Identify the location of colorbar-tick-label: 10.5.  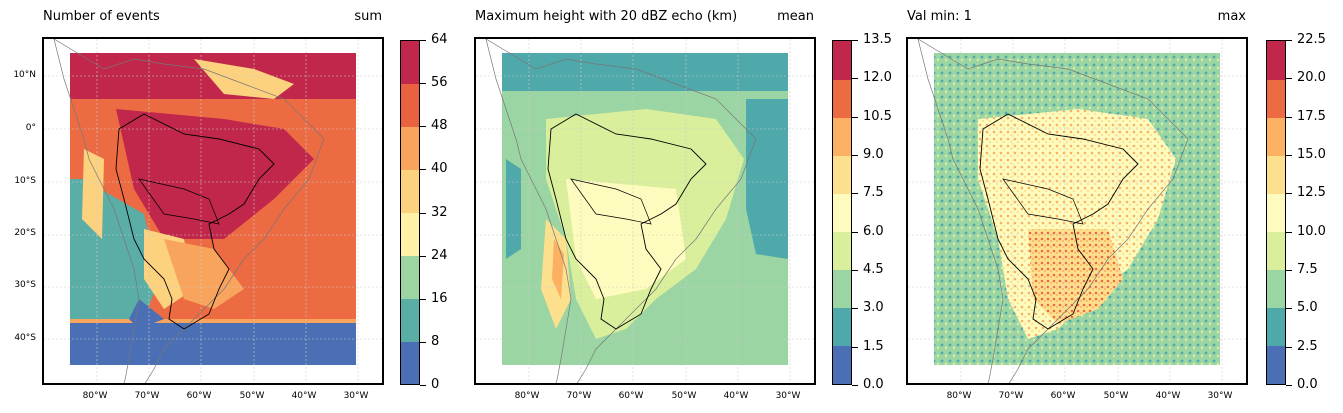
(877, 116).